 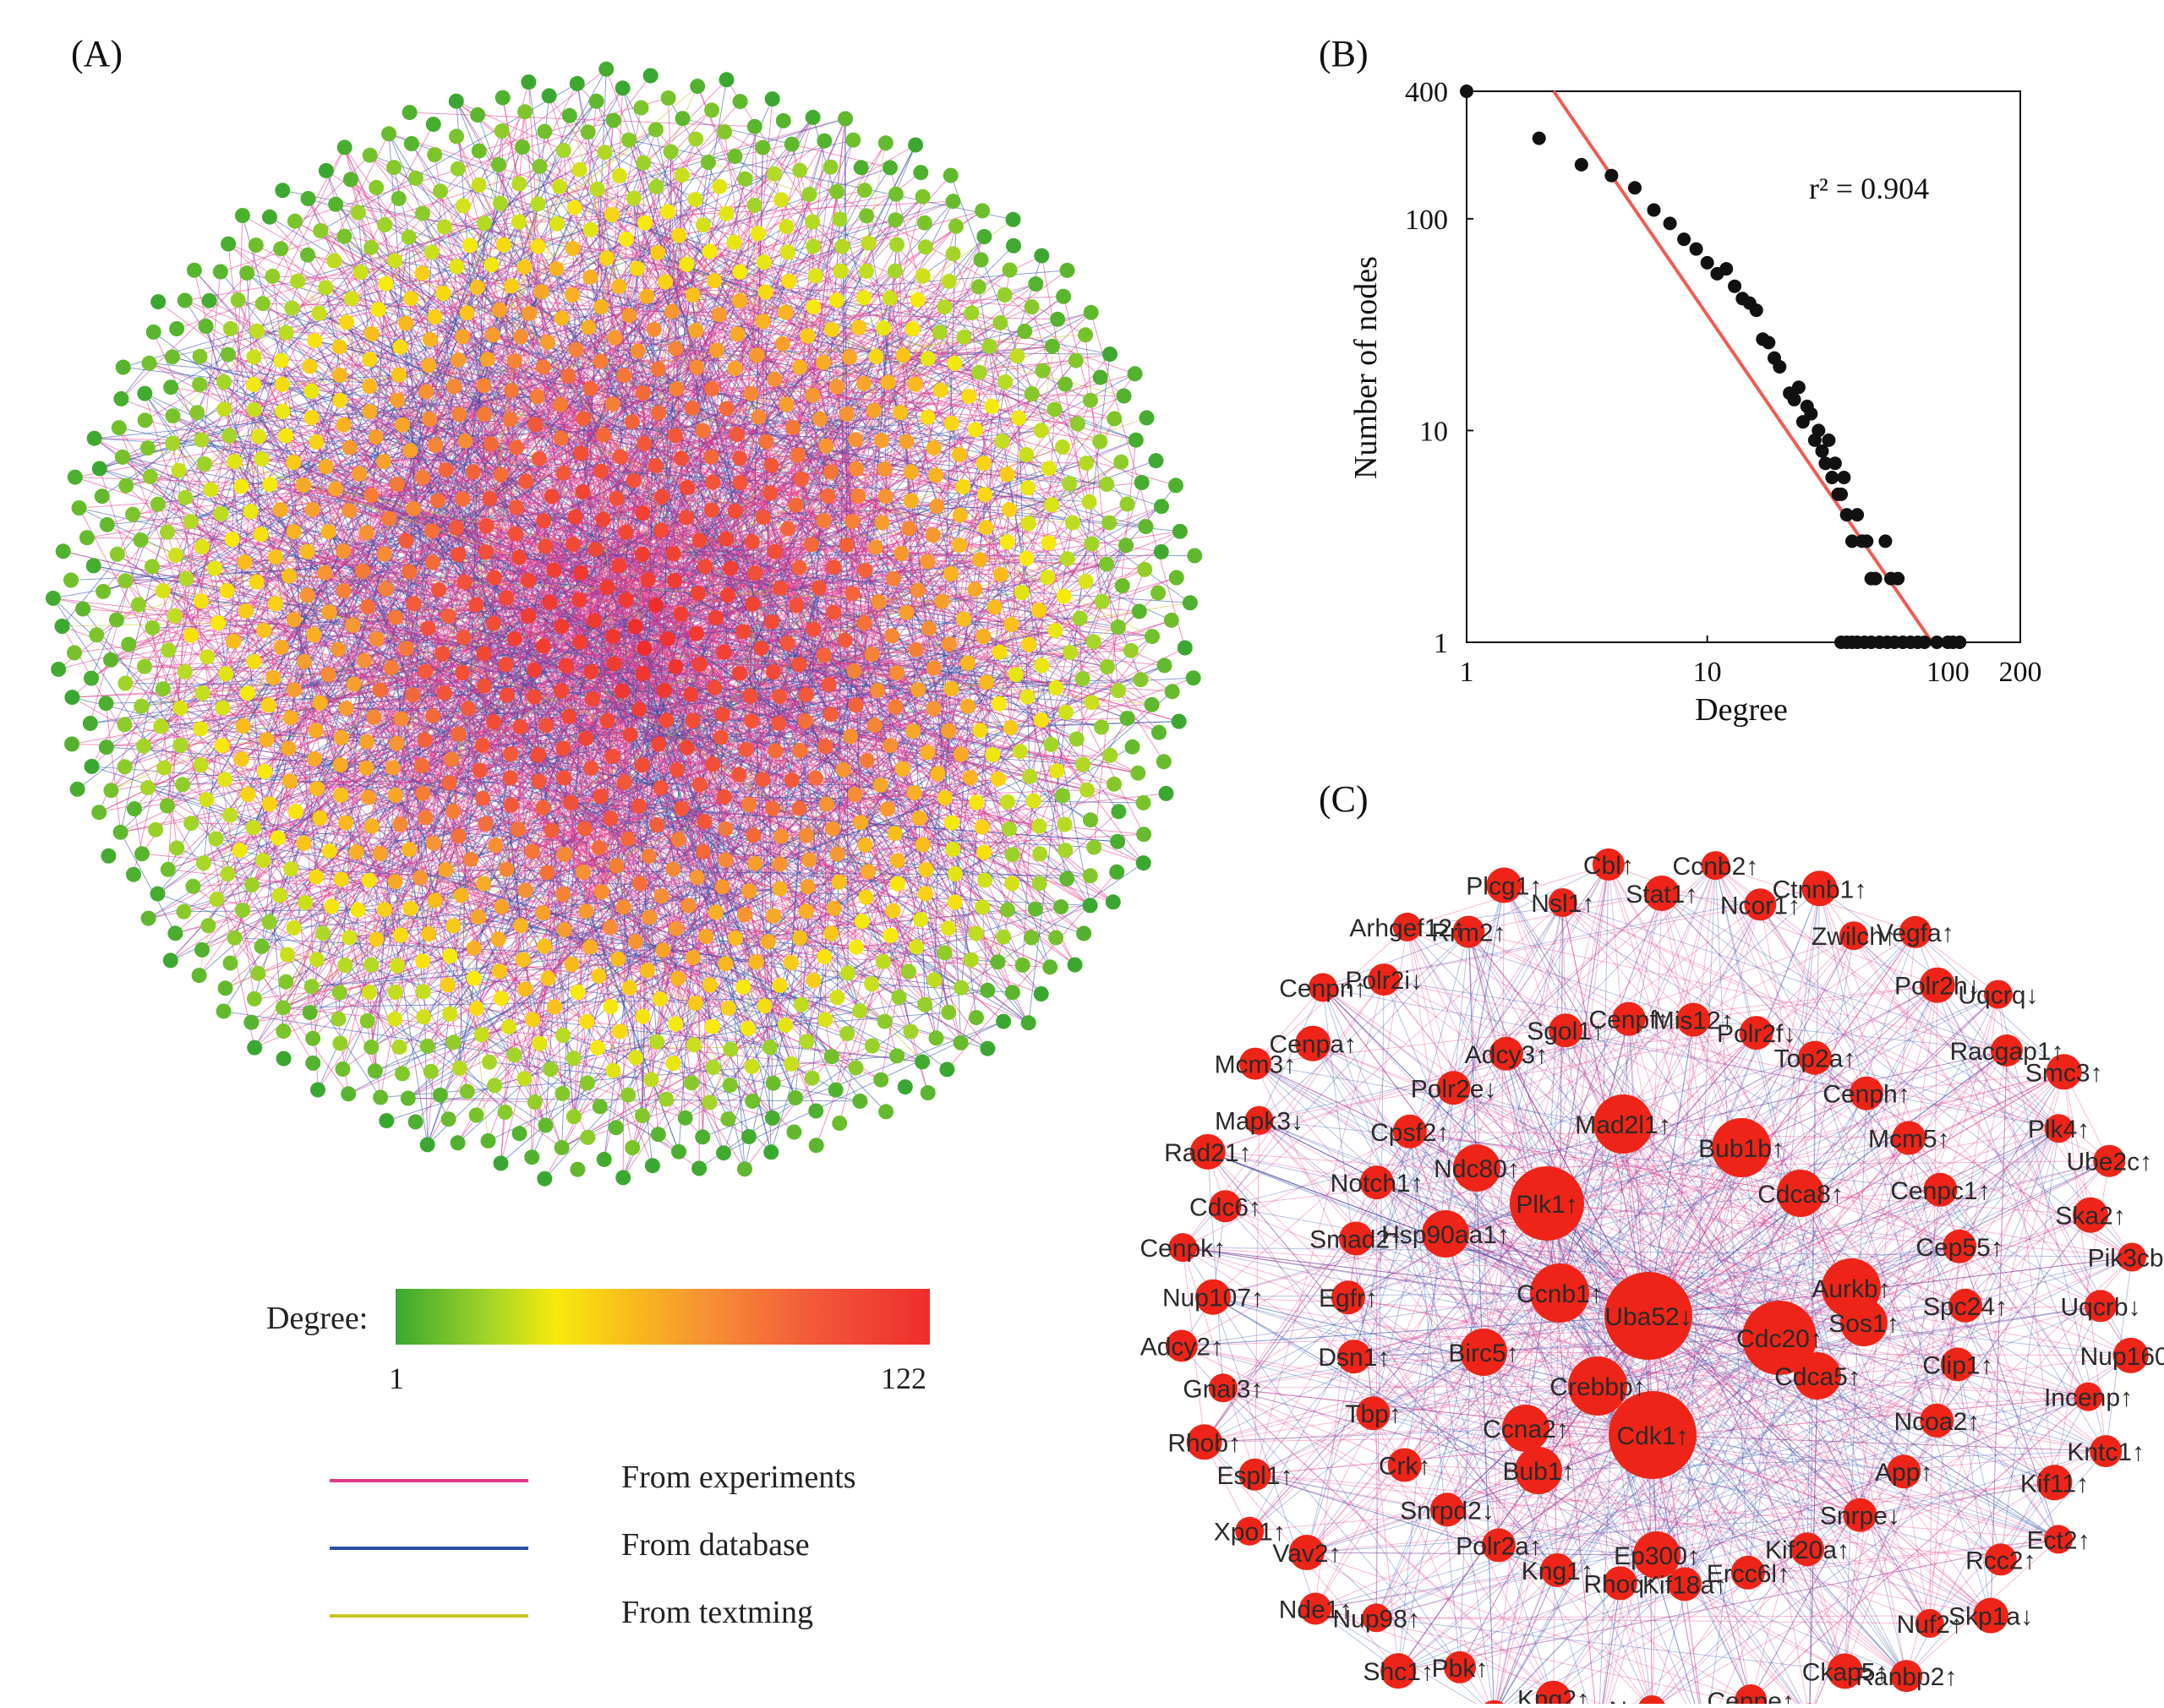 I want to click on legend-row-database: From database, so click(x=626, y=1548).